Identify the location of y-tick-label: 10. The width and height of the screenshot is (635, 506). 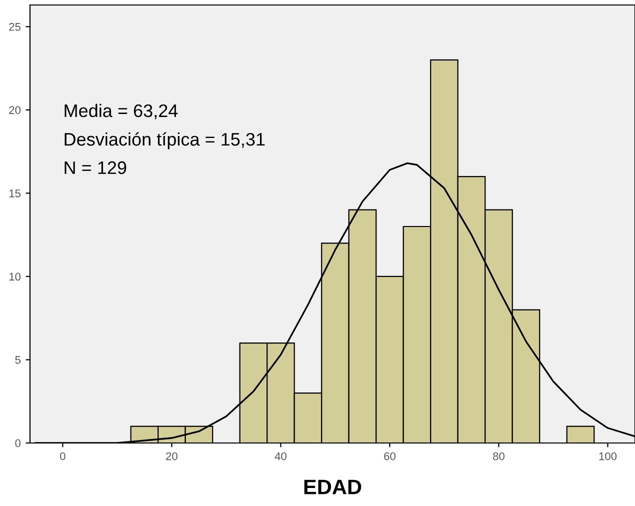
(15, 276).